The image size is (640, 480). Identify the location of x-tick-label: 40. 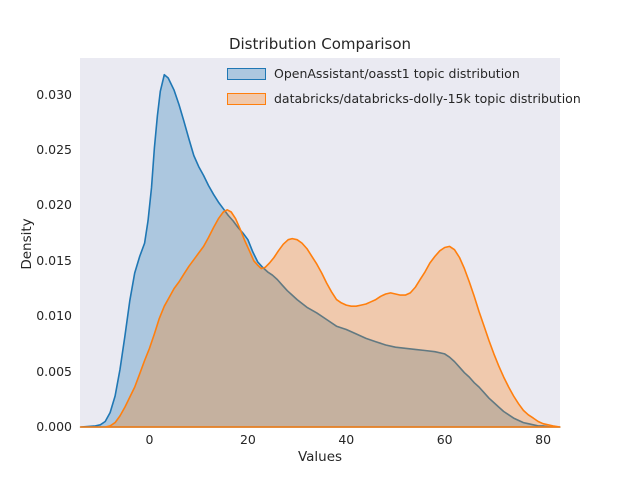
(346, 439).